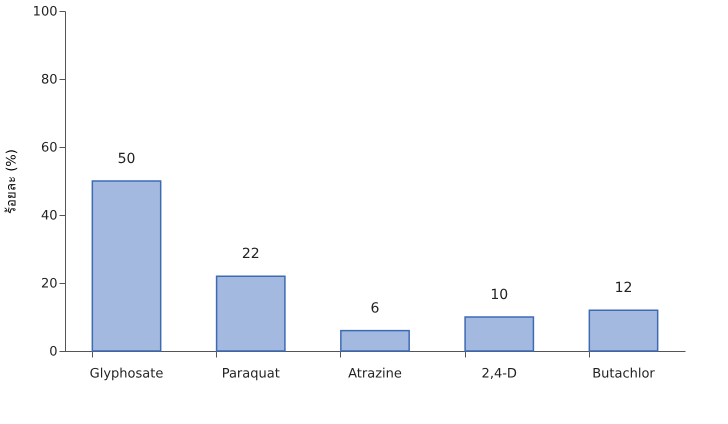 Image resolution: width=728 pixels, height=424 pixels. I want to click on x-tick-label: Butachlor, so click(624, 374).